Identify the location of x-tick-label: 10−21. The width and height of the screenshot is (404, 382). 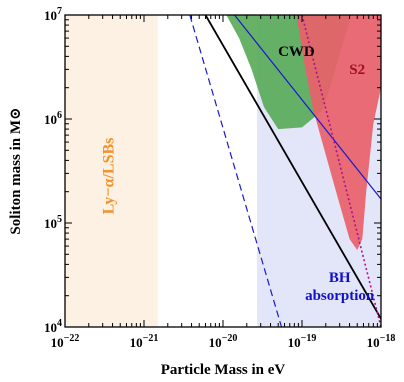
(144, 341).